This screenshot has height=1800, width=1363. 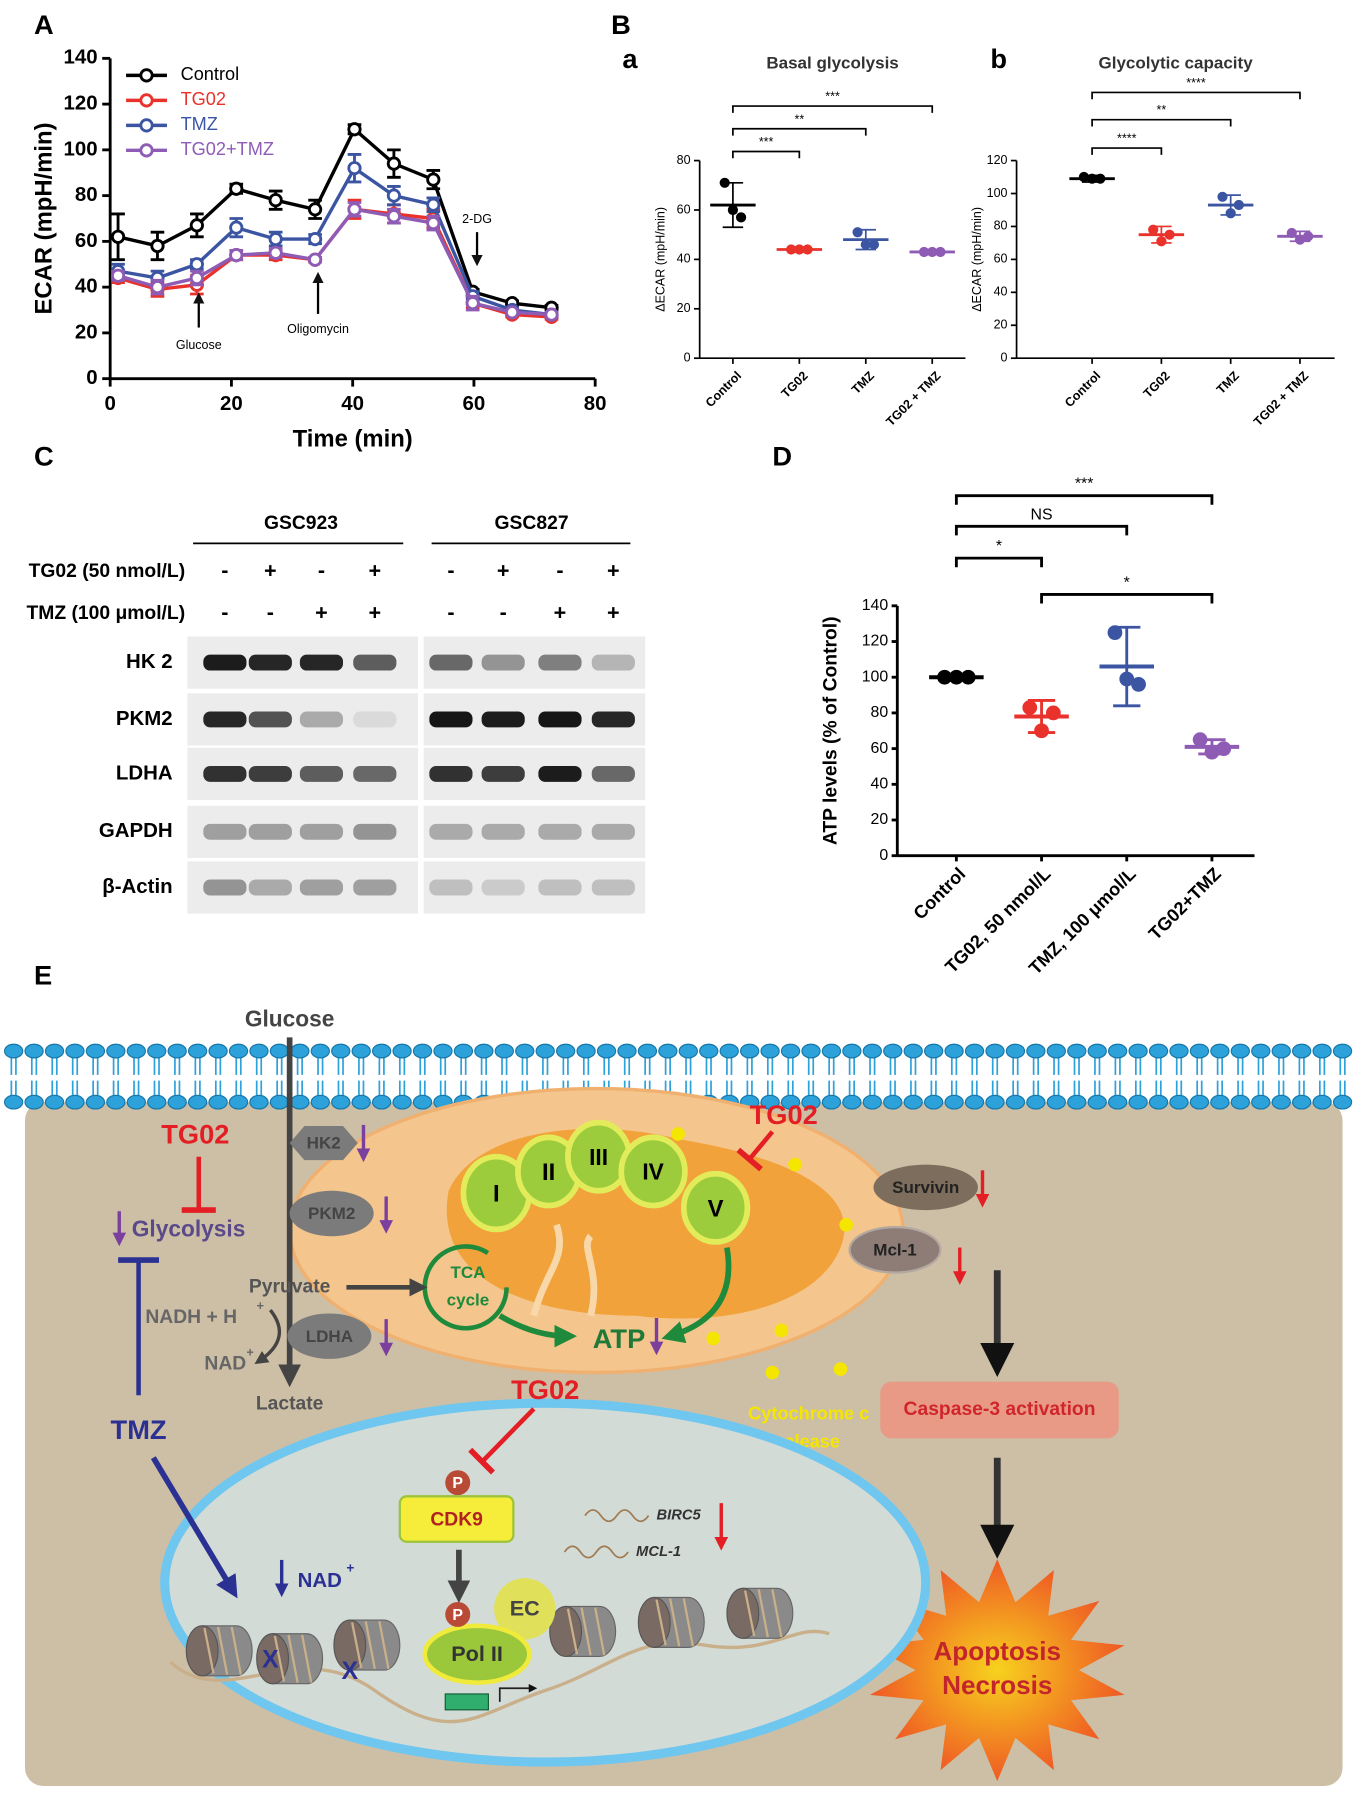 I want to click on y-axis-label: ΔECAR (mpH/min), so click(x=660, y=259).